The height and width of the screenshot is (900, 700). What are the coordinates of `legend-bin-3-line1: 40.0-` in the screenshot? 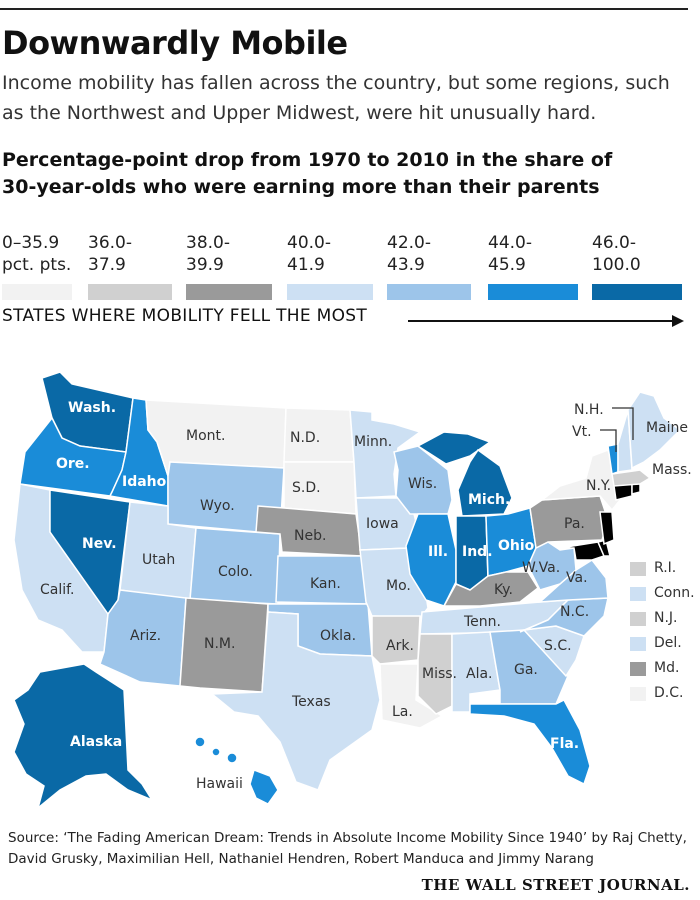 It's located at (309, 243).